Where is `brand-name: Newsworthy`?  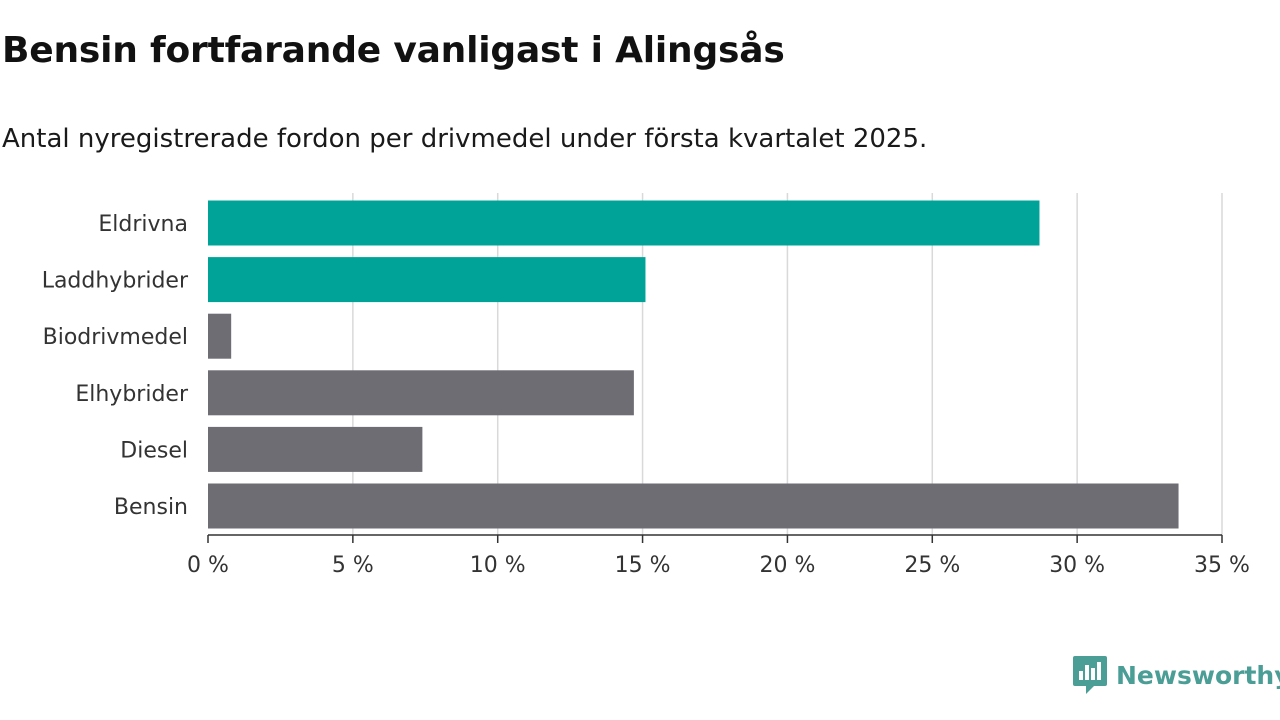 brand-name: Newsworthy is located at coordinates (1198, 675).